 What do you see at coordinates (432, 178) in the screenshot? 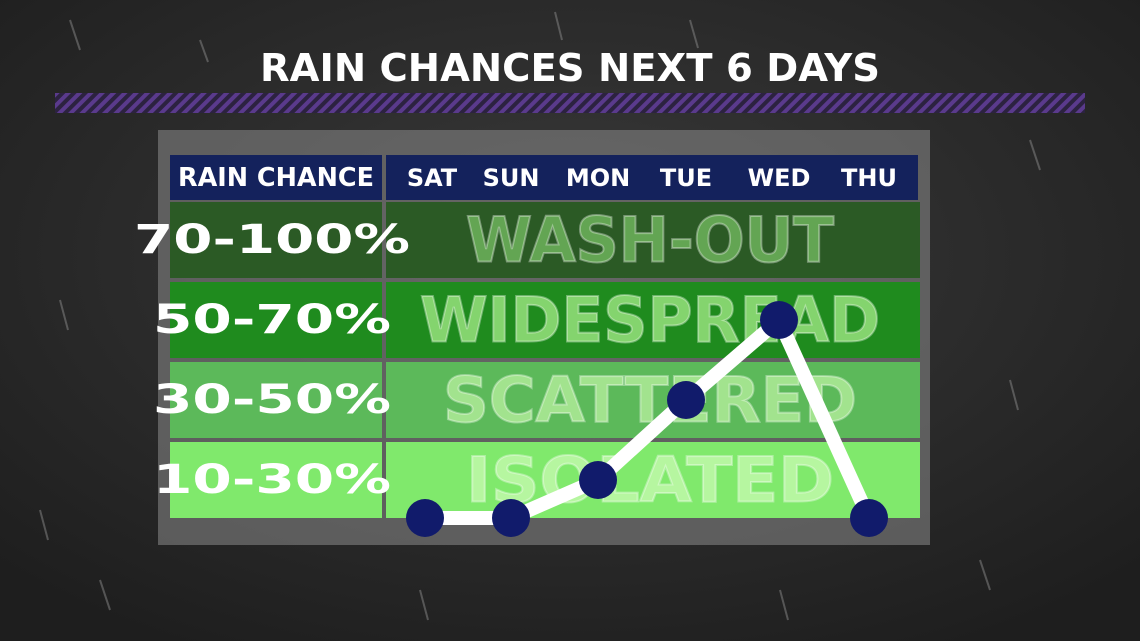
I see `day-label: SAT` at bounding box center [432, 178].